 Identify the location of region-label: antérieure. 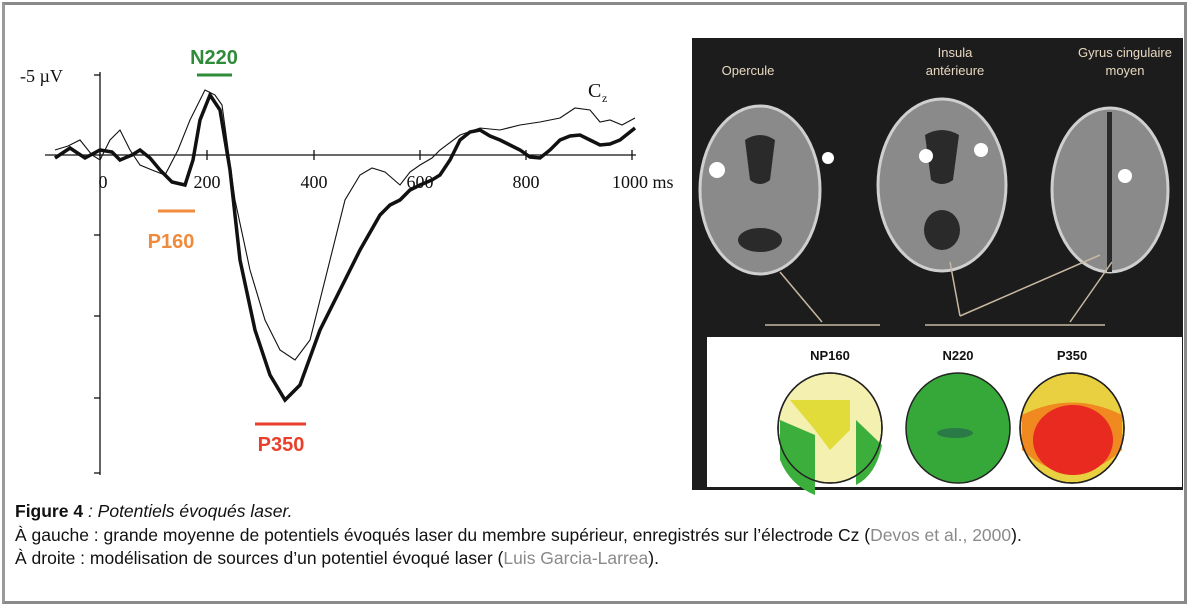
(955, 70).